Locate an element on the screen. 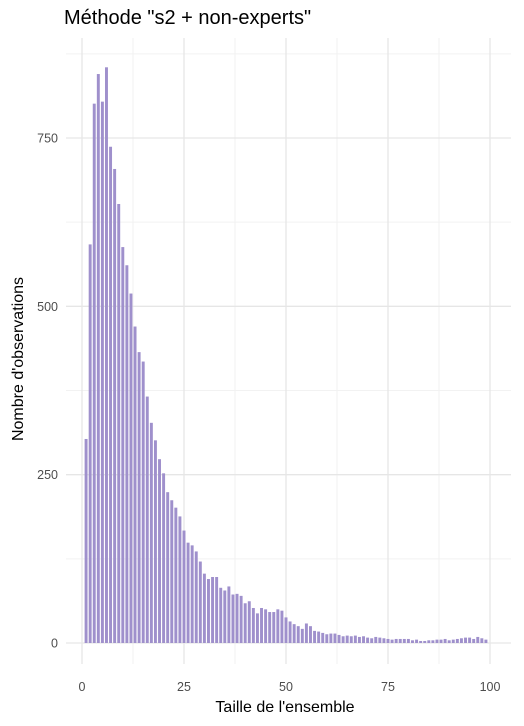 The image size is (524, 726). x-tick-label: 100 is located at coordinates (490, 687).